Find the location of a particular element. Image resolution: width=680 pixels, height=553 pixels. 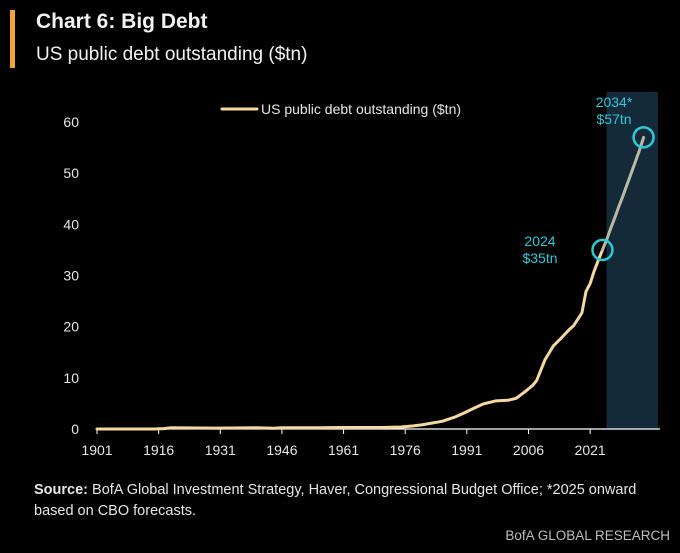

x-tick-label: 1931 is located at coordinates (220, 450).